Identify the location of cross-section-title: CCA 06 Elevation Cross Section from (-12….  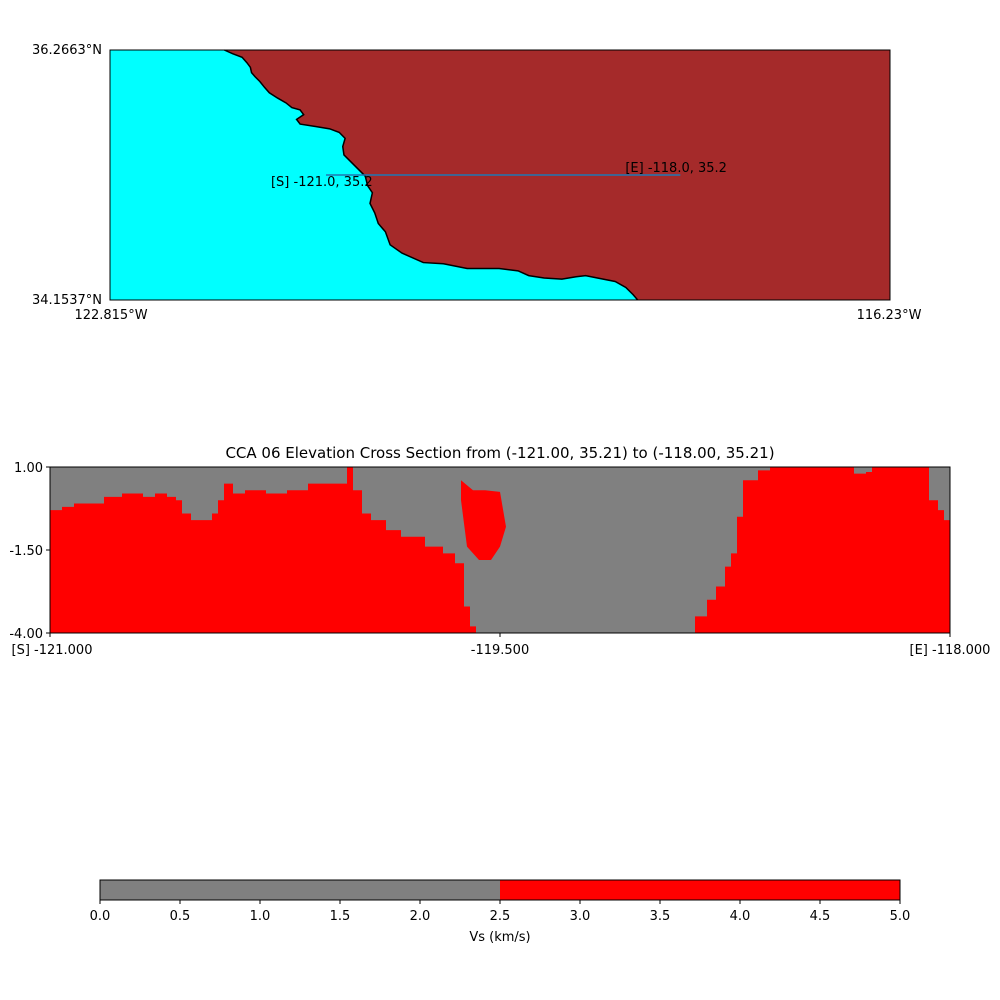
(499, 453).